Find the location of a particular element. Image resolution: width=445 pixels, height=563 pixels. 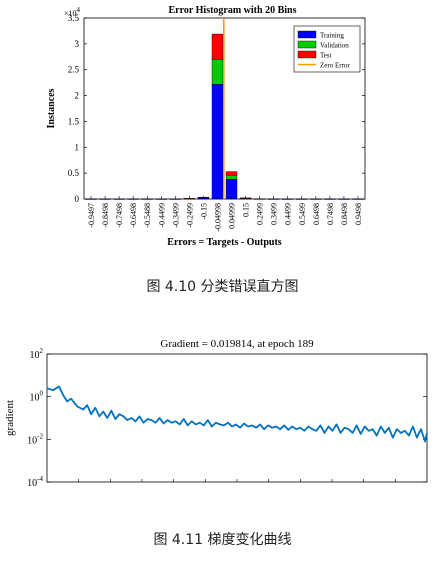

x-tick-label: 0.7498 is located at coordinates (330, 214).